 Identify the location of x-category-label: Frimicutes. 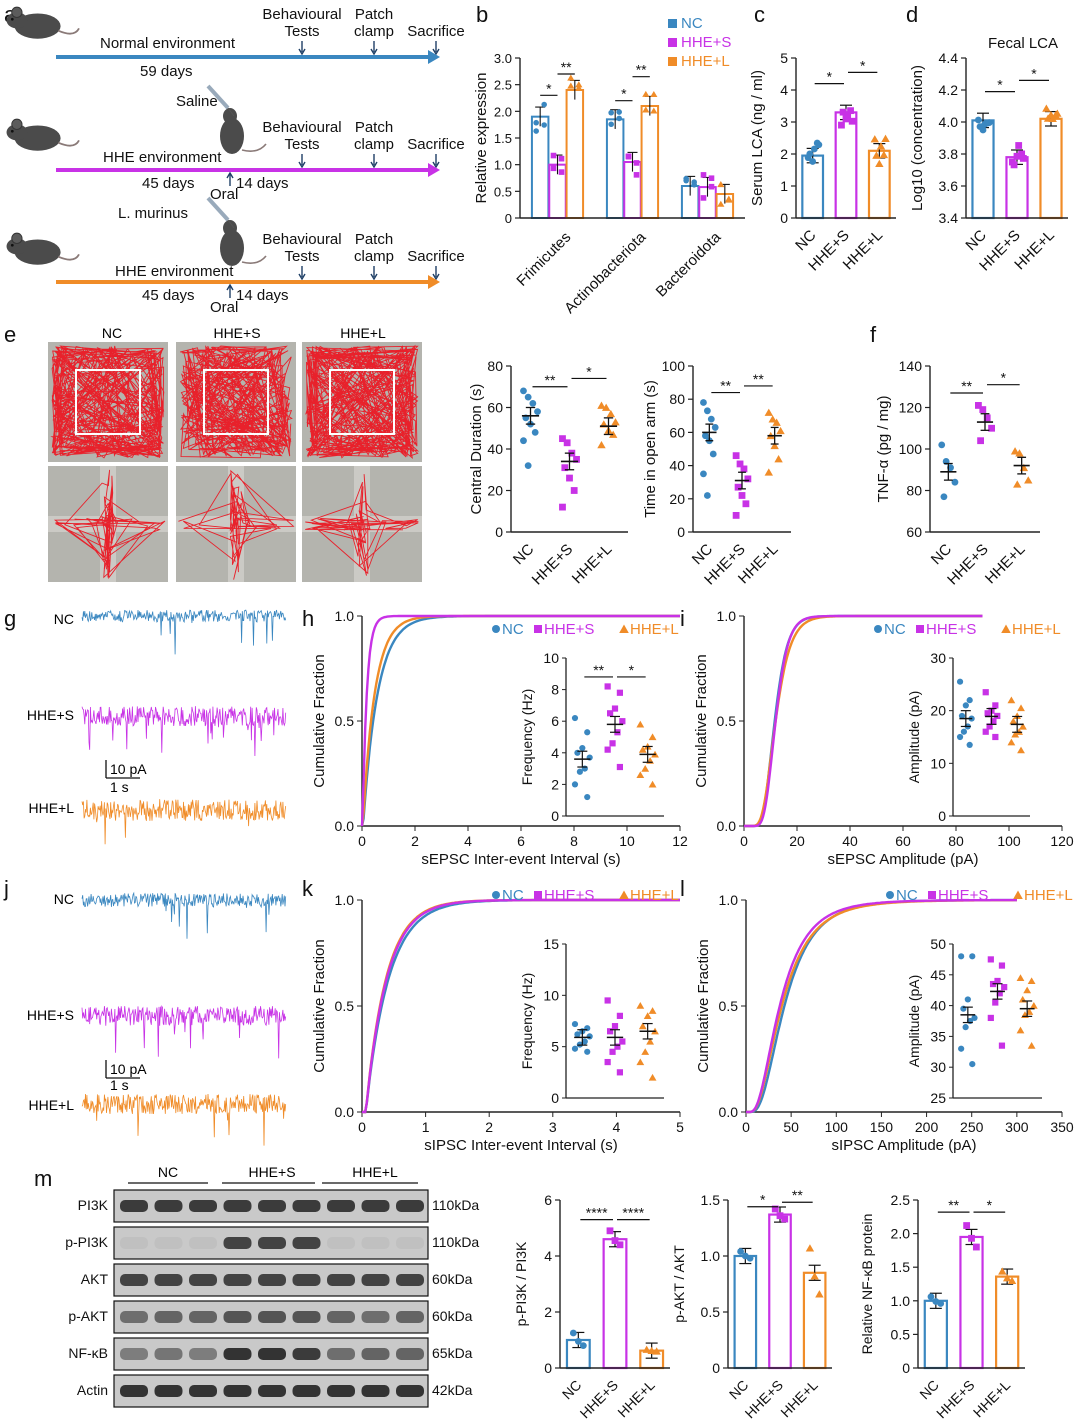
(543, 259).